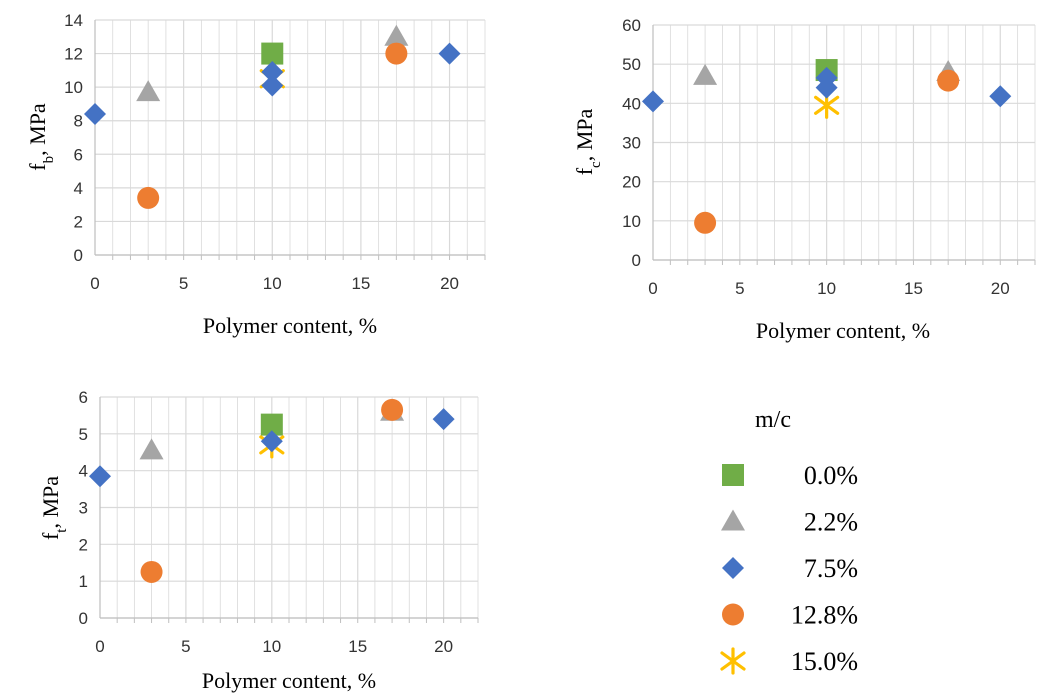  What do you see at coordinates (631, 103) in the screenshot?
I see `y-tick-label: 40` at bounding box center [631, 103].